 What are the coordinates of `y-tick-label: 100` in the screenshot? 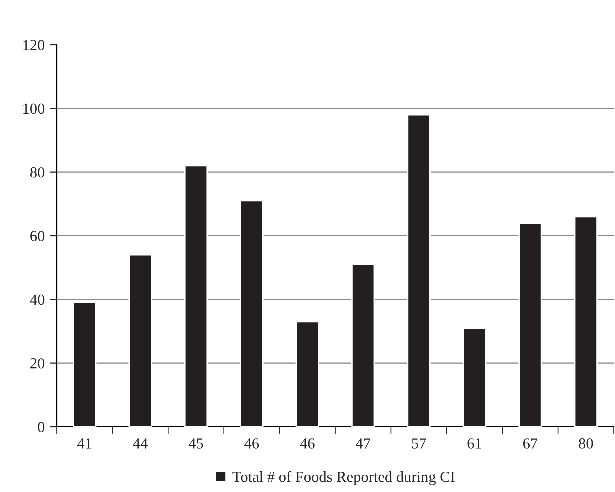 It's located at (34, 109).